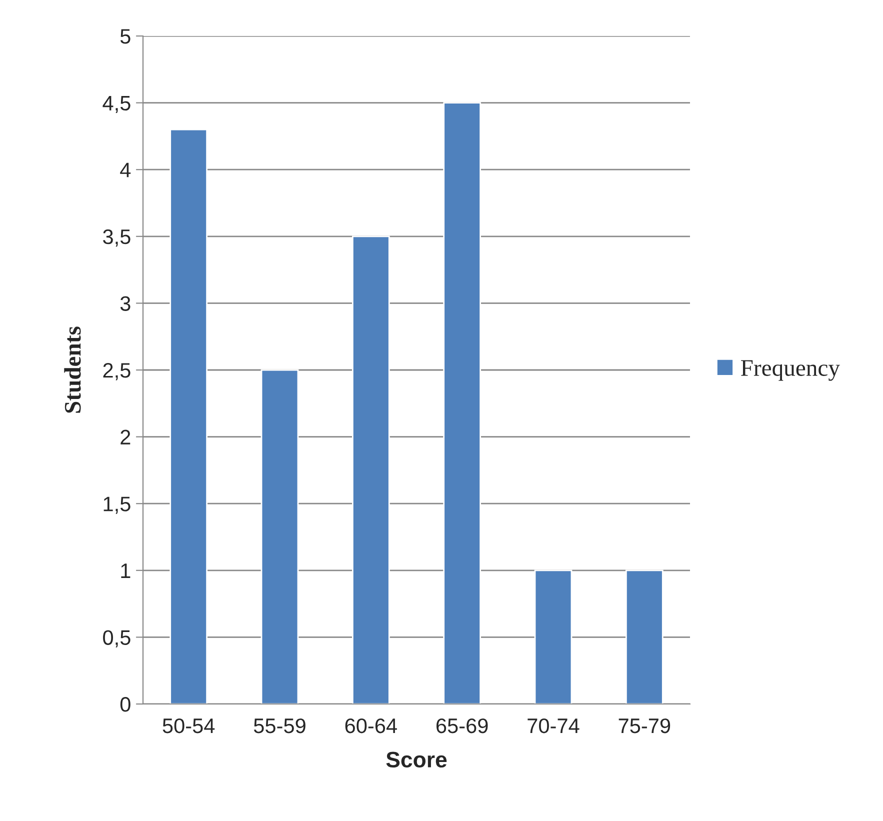  Describe the element at coordinates (416, 760) in the screenshot. I see `x-axis-title: Score` at that location.